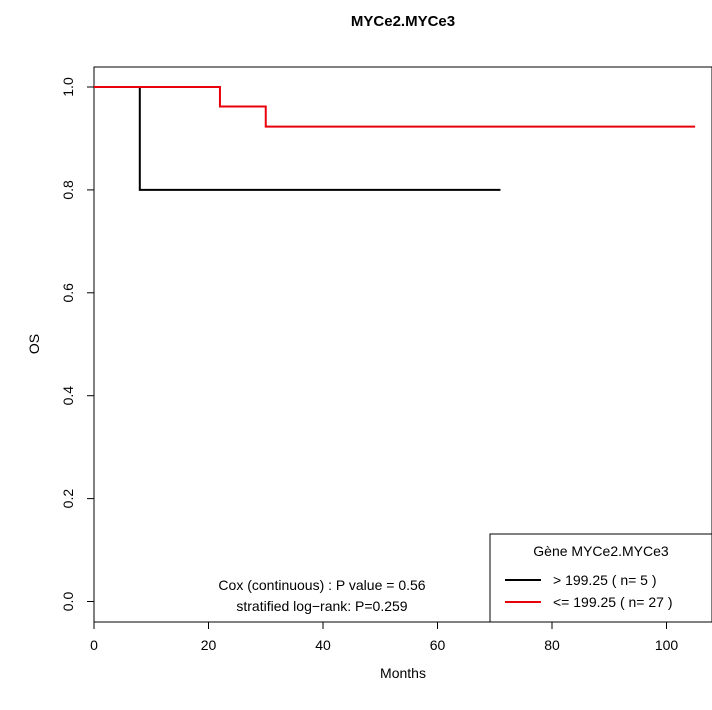 This screenshot has width=712, height=710. What do you see at coordinates (68, 293) in the screenshot?
I see `y-tick-label: 0.6` at bounding box center [68, 293].